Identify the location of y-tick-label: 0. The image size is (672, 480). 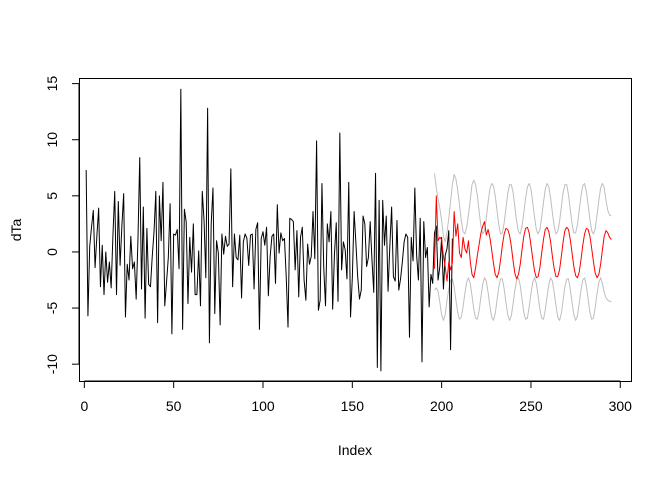
(52, 252).